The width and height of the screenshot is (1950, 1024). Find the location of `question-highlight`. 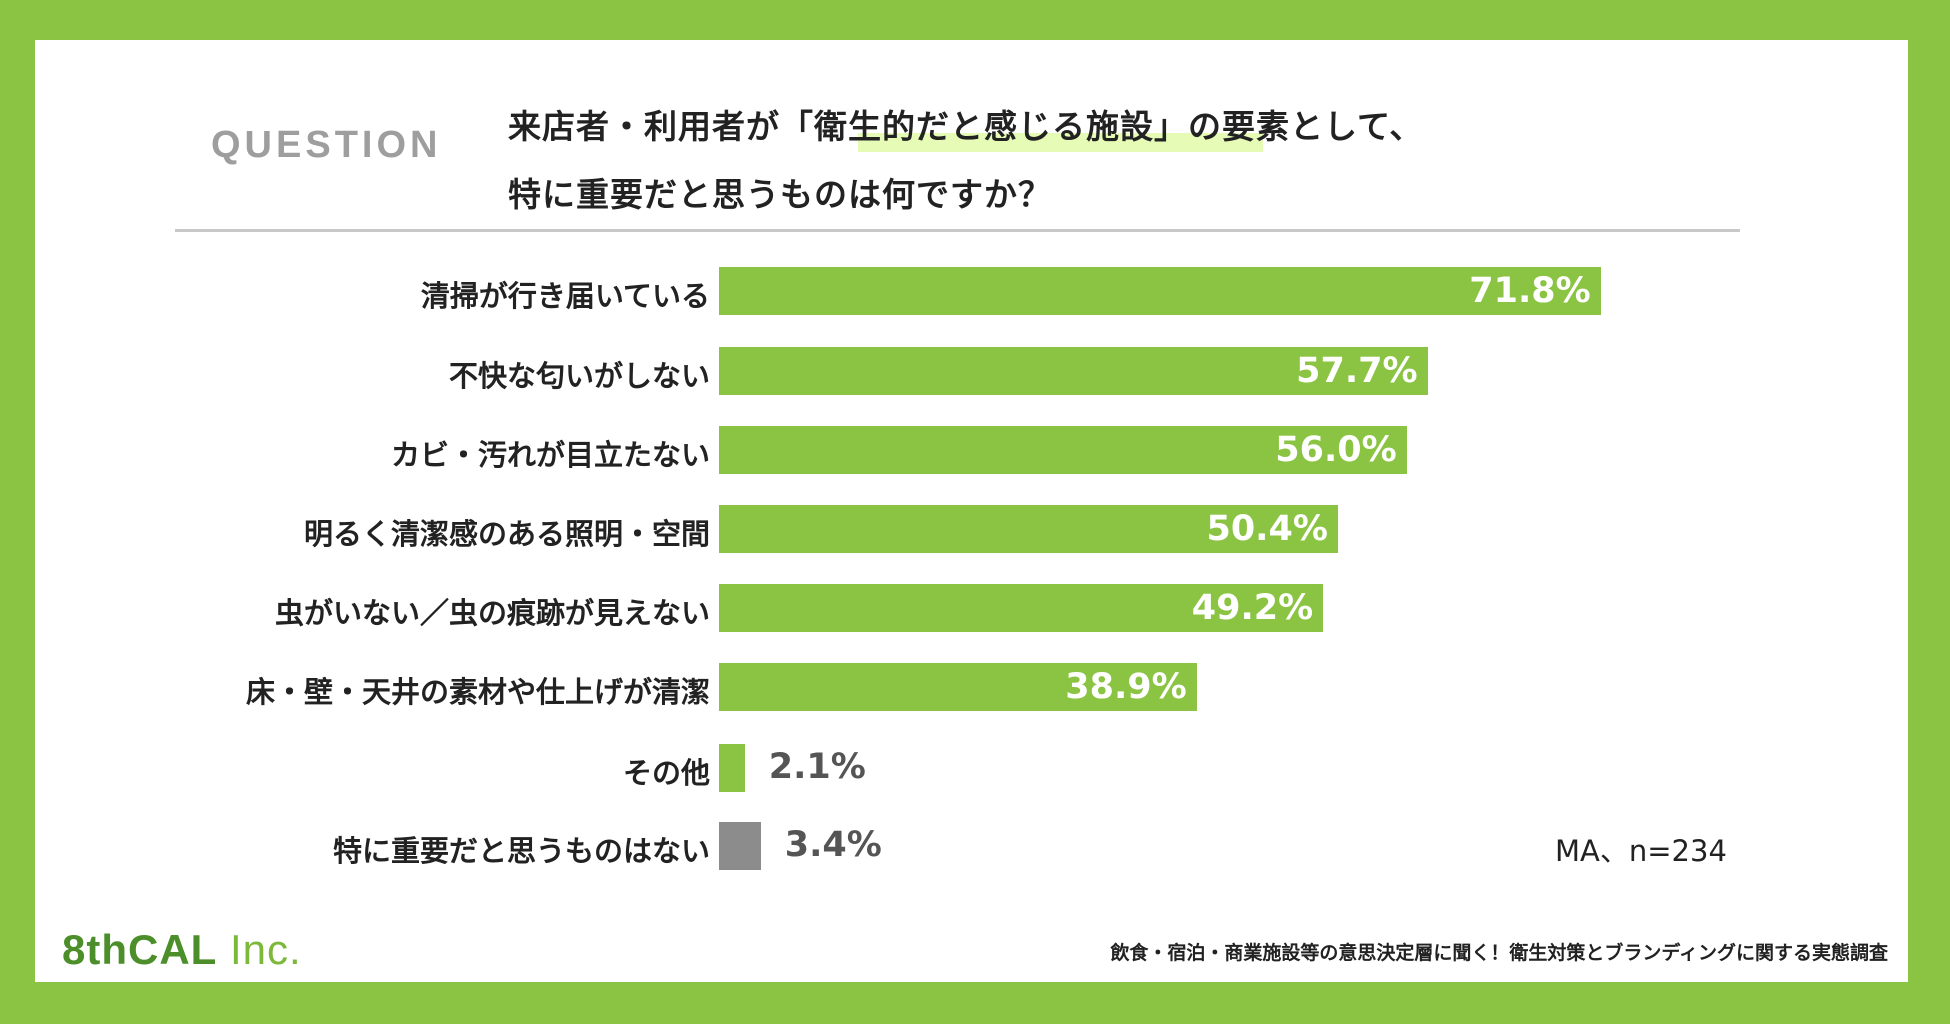

question-highlight is located at coordinates (1060, 142).